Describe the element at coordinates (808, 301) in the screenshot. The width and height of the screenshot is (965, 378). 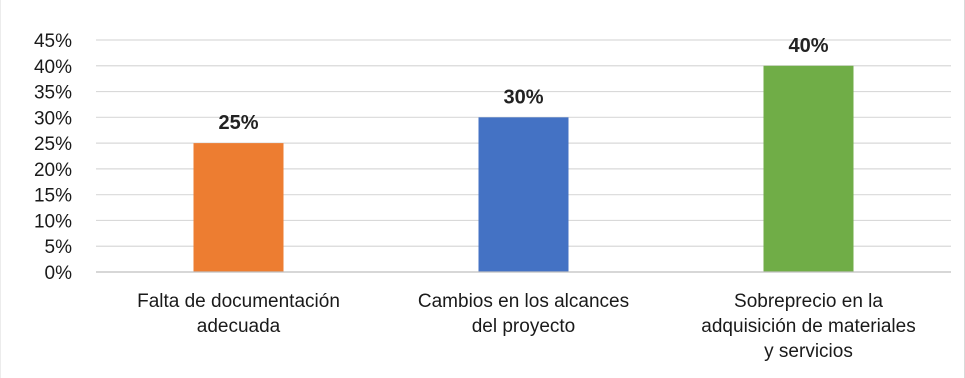
I see `category-label-line: Sobreprecio en la` at that location.